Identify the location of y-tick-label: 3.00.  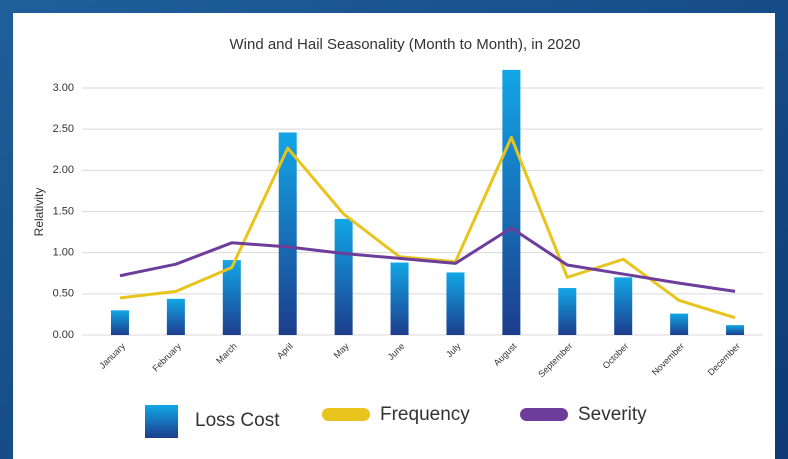
(63, 88).